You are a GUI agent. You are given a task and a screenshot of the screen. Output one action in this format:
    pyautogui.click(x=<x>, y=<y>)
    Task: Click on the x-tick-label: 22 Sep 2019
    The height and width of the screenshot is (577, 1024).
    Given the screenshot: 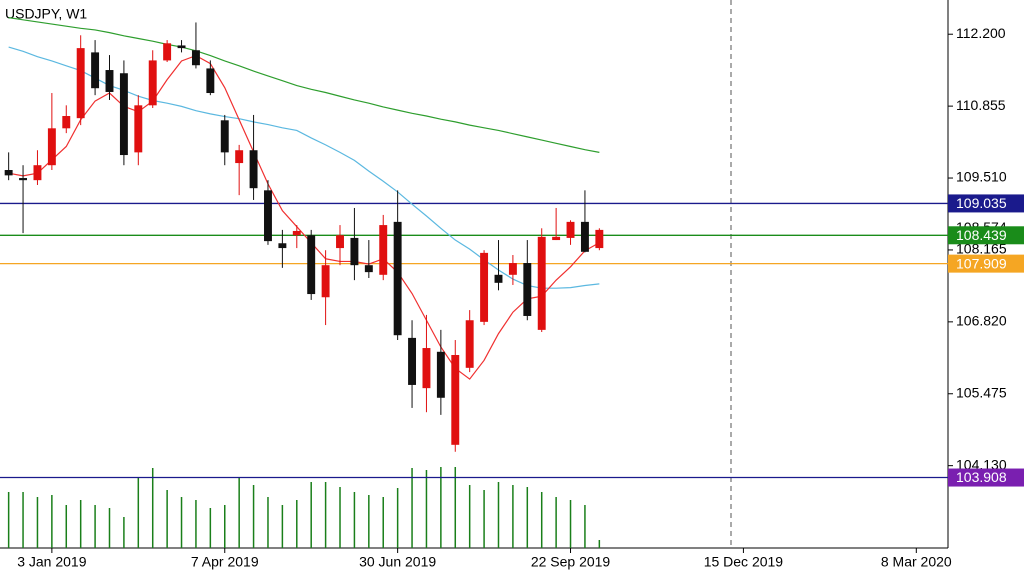 What is the action you would take?
    pyautogui.click(x=571, y=562)
    